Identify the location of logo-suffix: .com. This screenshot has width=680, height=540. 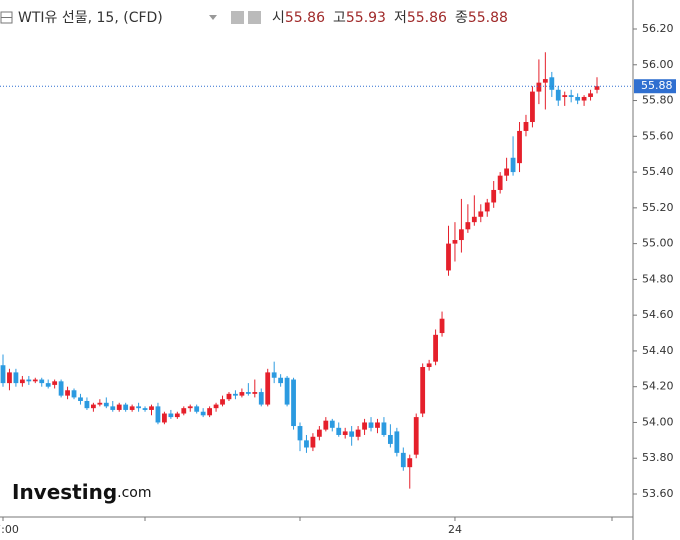
(134, 493).